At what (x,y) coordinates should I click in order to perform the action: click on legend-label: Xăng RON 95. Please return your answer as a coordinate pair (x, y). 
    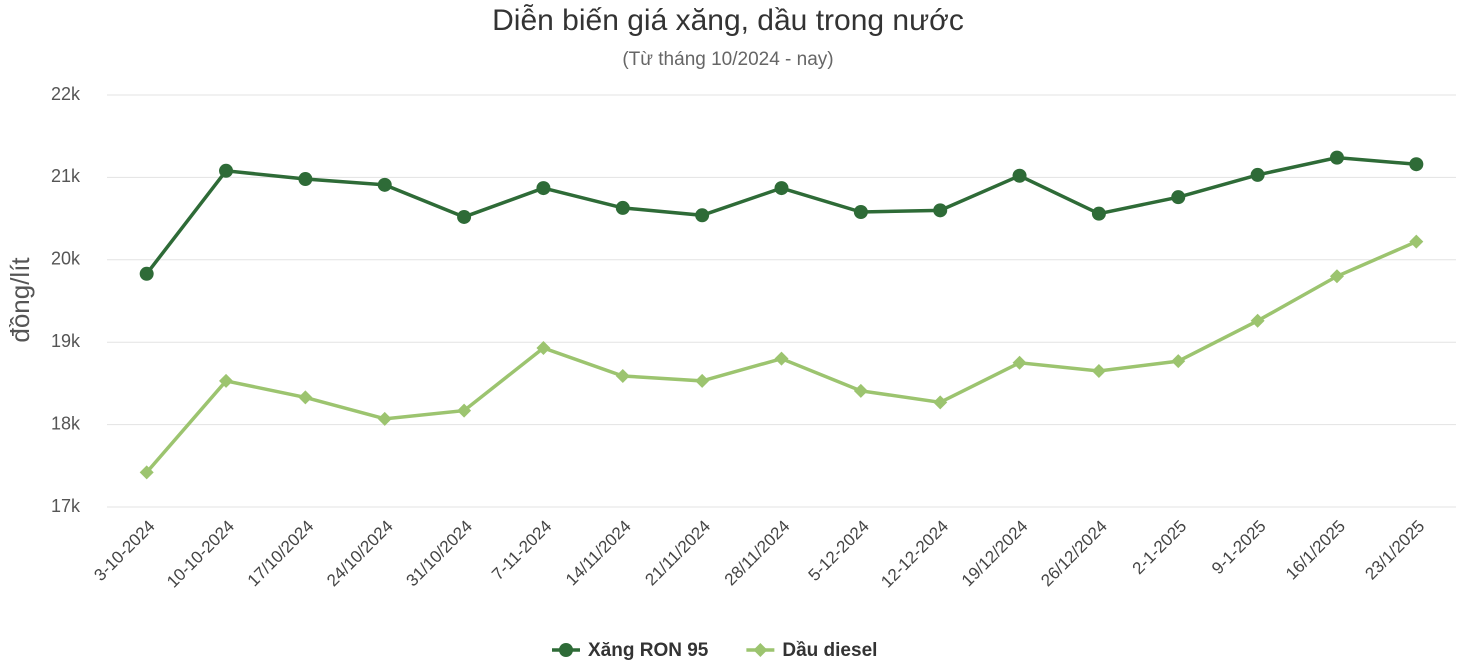
    Looking at the image, I should click on (648, 650).